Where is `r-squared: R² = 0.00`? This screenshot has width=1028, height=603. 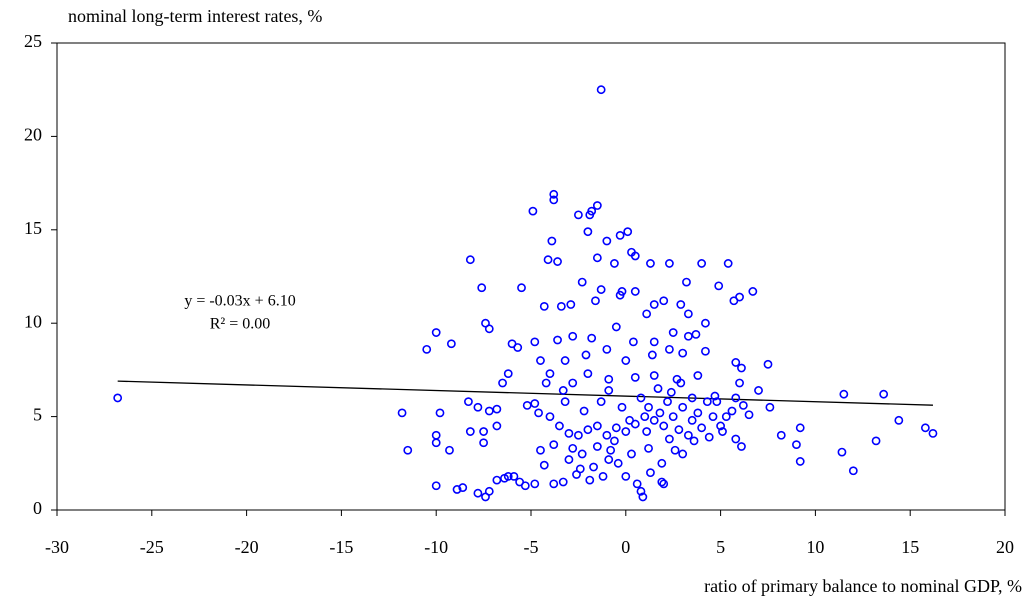
r-squared: R² = 0.00 is located at coordinates (240, 324).